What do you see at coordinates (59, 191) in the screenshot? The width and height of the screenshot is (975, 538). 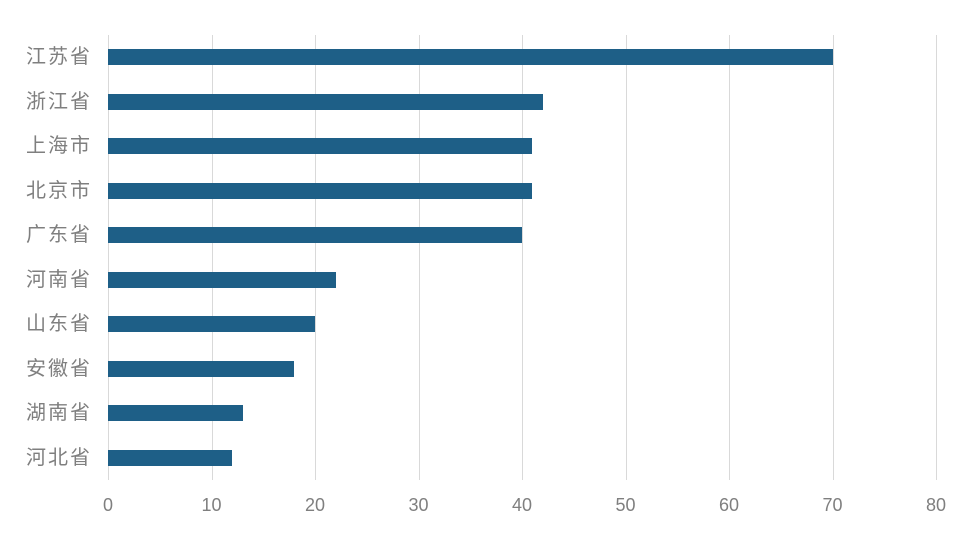 I see `category-label: 北京市` at bounding box center [59, 191].